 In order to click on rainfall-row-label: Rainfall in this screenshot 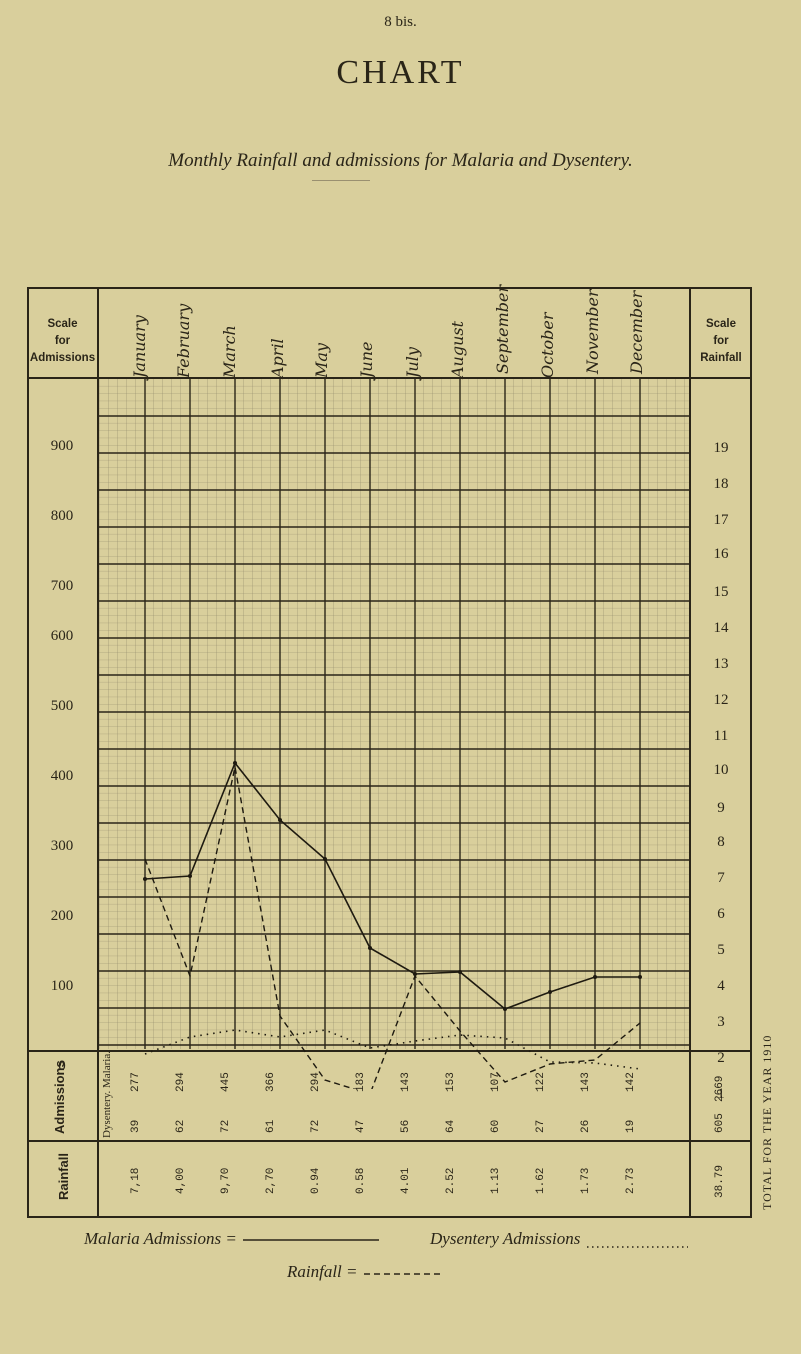, I will do `click(63, 1176)`.